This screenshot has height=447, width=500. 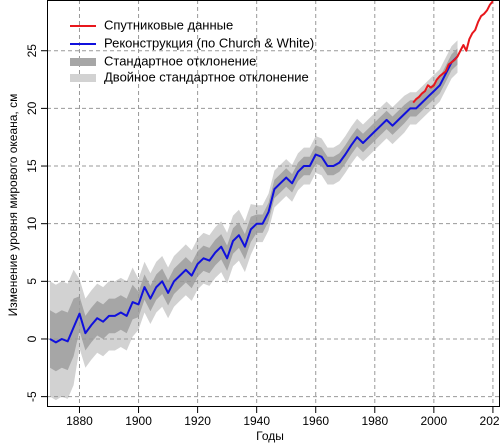 I want to click on data-line, so click(x=453, y=52).